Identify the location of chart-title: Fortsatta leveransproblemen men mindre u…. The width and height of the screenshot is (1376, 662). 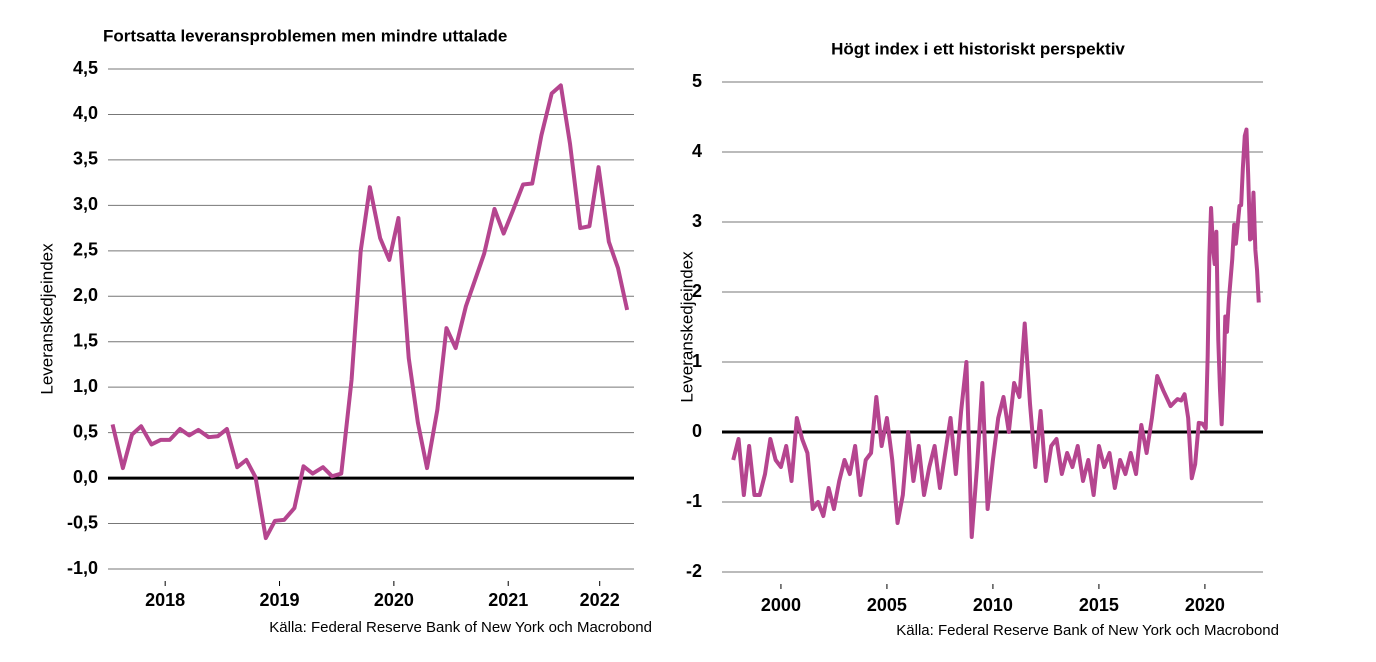
(305, 35).